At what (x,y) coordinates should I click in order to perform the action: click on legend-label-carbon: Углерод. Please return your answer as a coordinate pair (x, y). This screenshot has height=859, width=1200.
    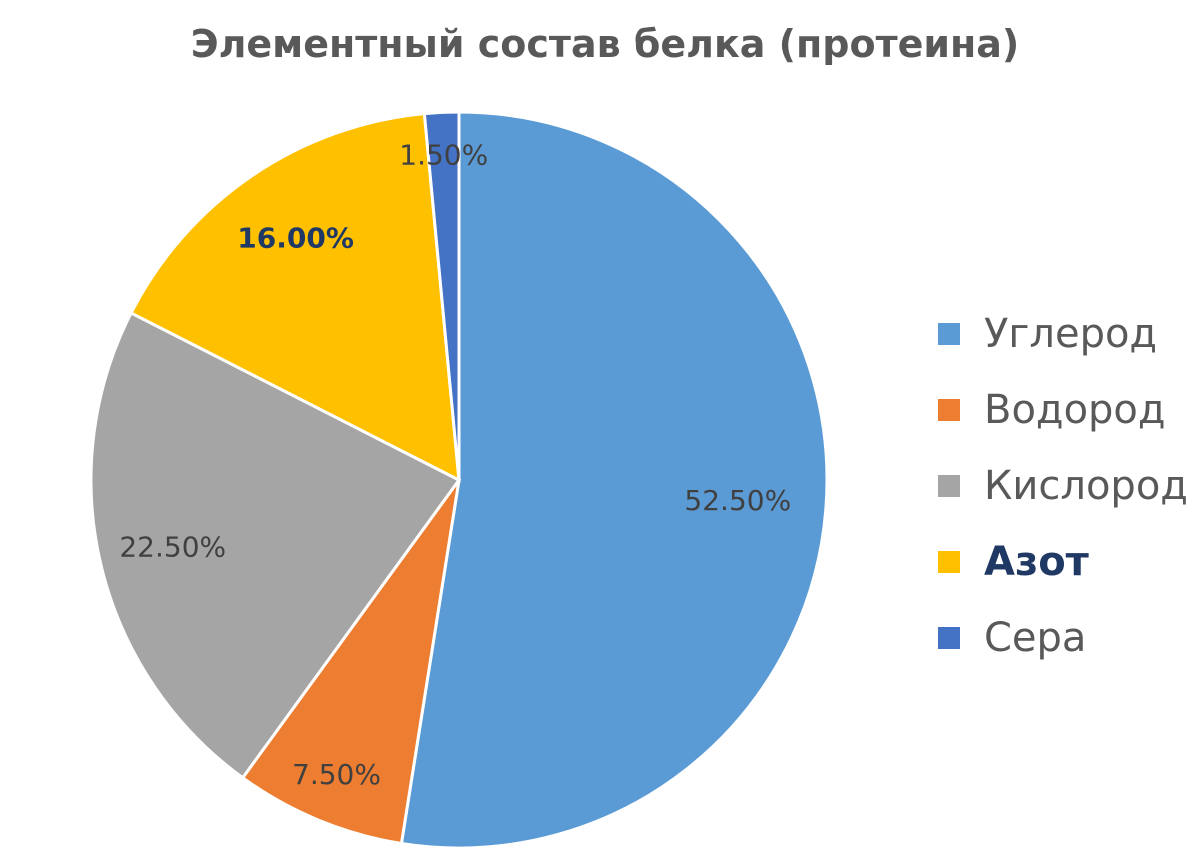
    Looking at the image, I should click on (1071, 334).